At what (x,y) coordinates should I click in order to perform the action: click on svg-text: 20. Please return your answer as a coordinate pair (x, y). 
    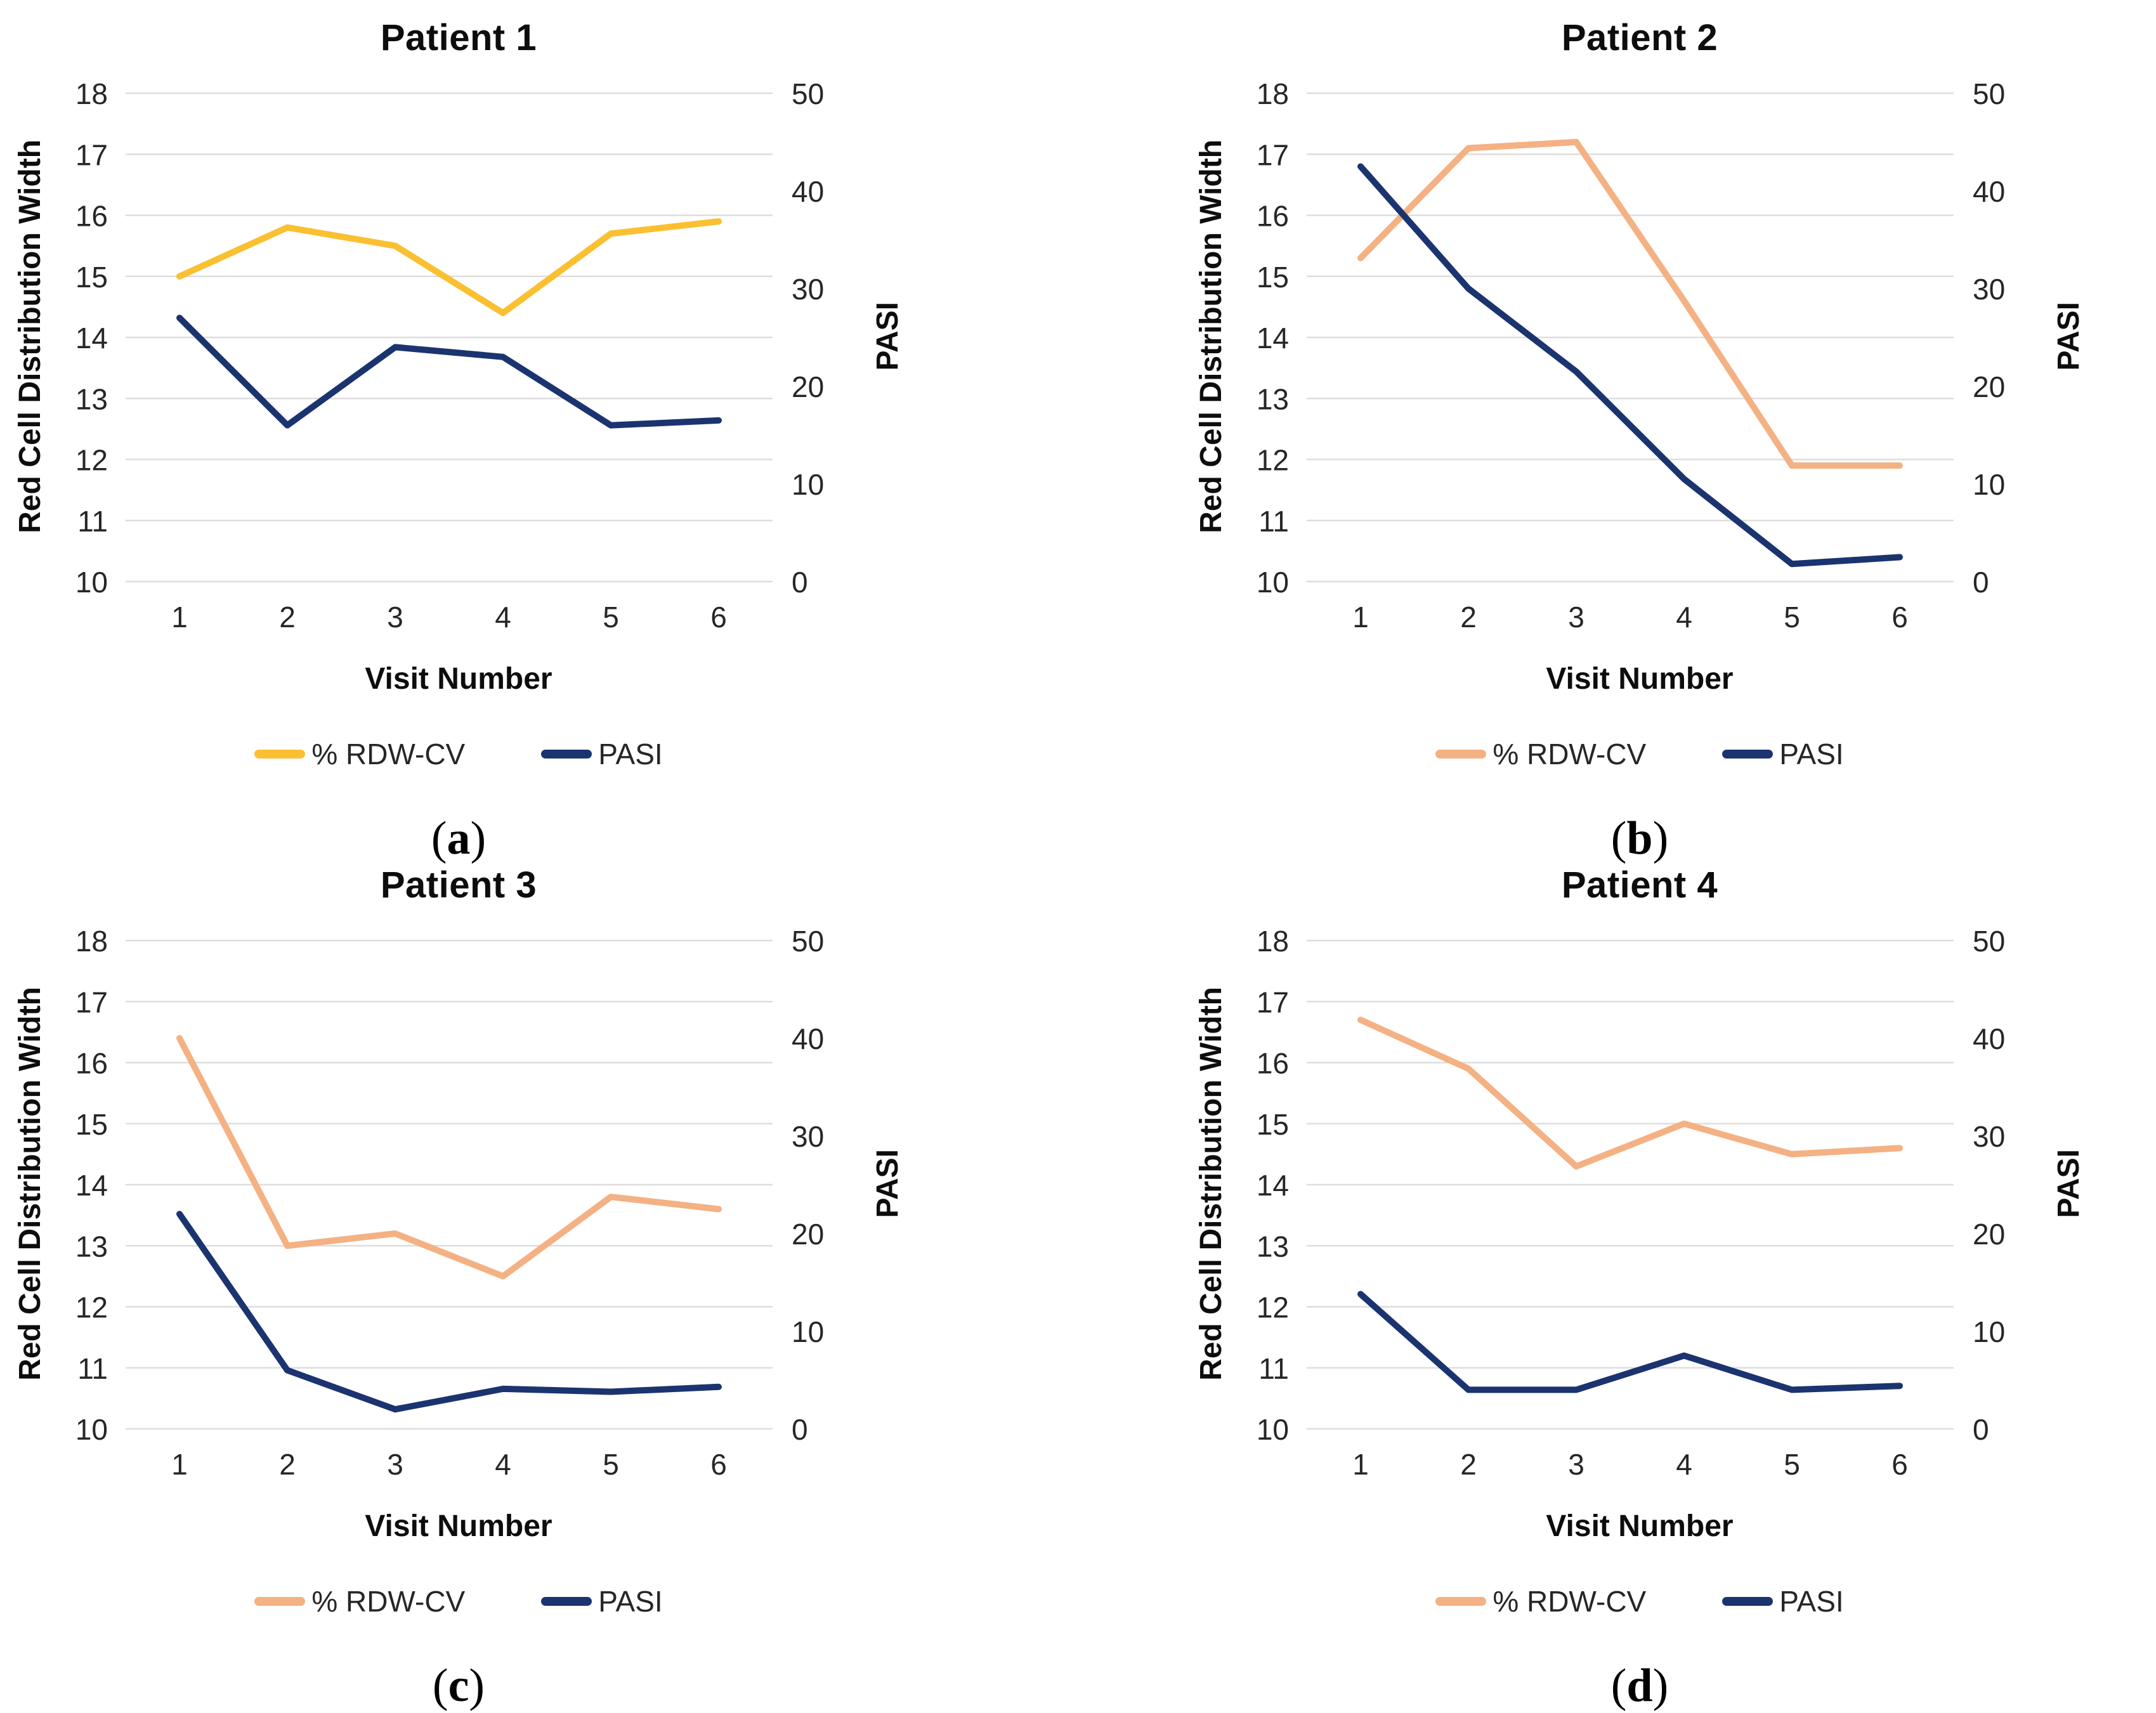
    Looking at the image, I should click on (808, 1234).